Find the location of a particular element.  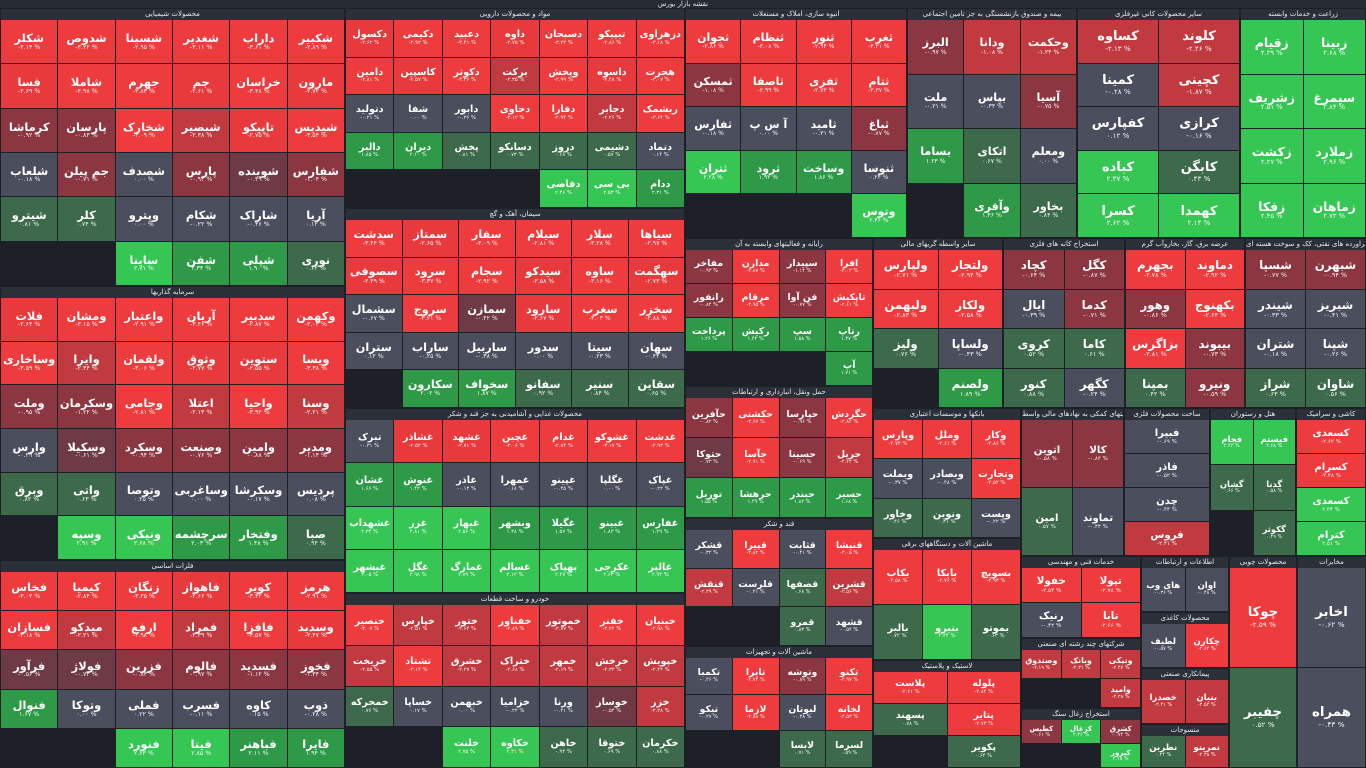

stock-change: -۳.۸۳ % is located at coordinates (143, 91).